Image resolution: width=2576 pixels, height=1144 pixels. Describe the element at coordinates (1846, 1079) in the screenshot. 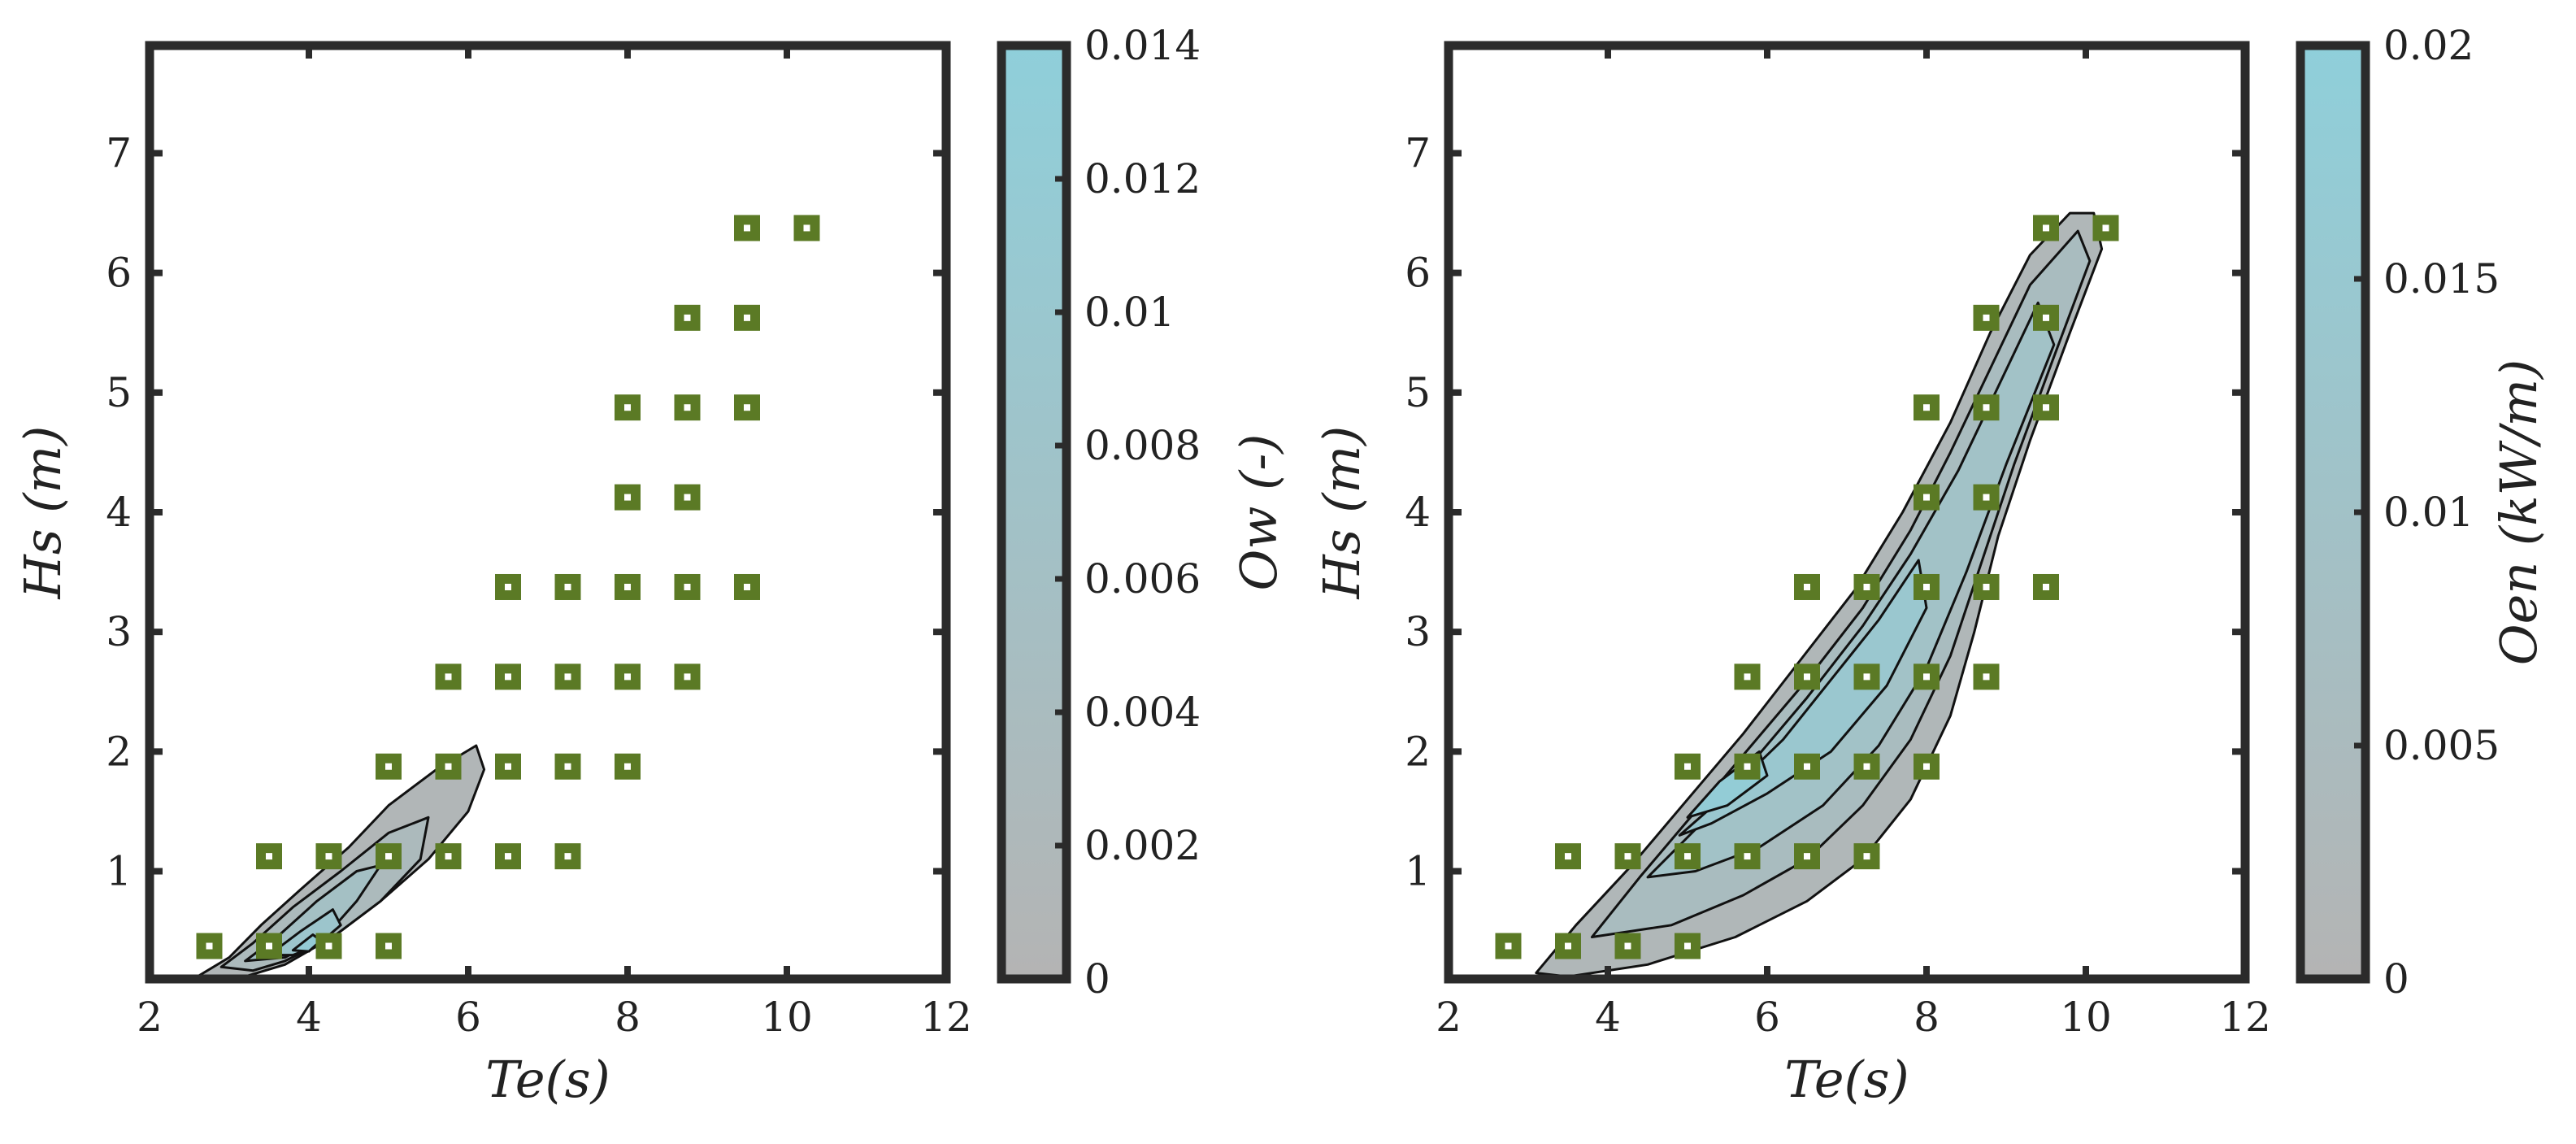

I see `right-x-axis-label: Te(s)` at that location.